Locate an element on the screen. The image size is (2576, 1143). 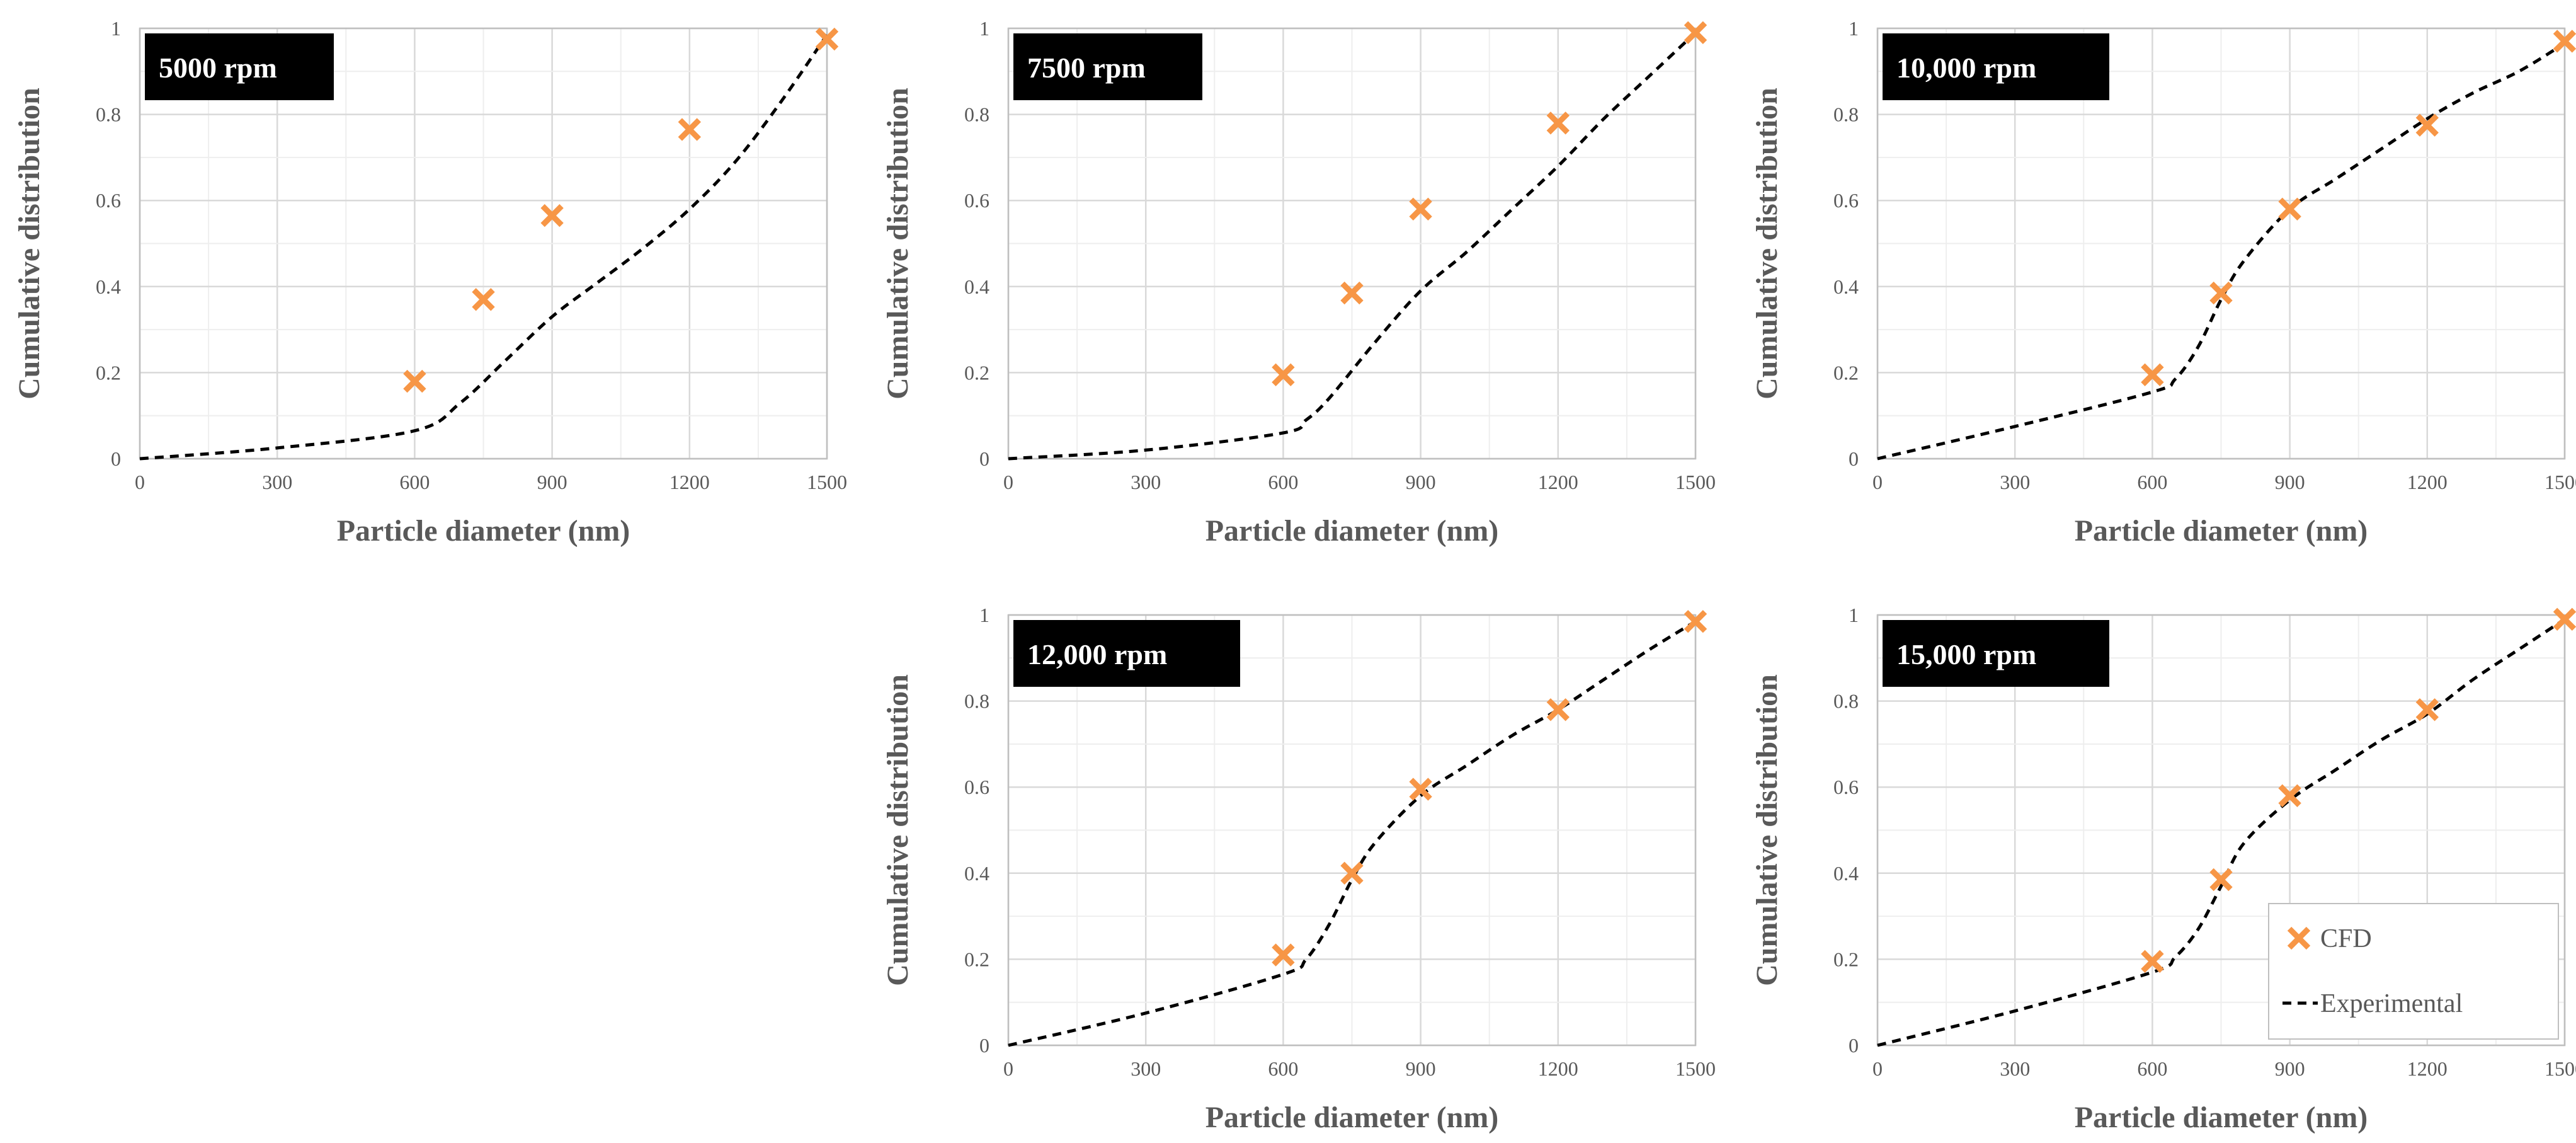
speed-badge-label: 7500 rpm is located at coordinates (1086, 68).